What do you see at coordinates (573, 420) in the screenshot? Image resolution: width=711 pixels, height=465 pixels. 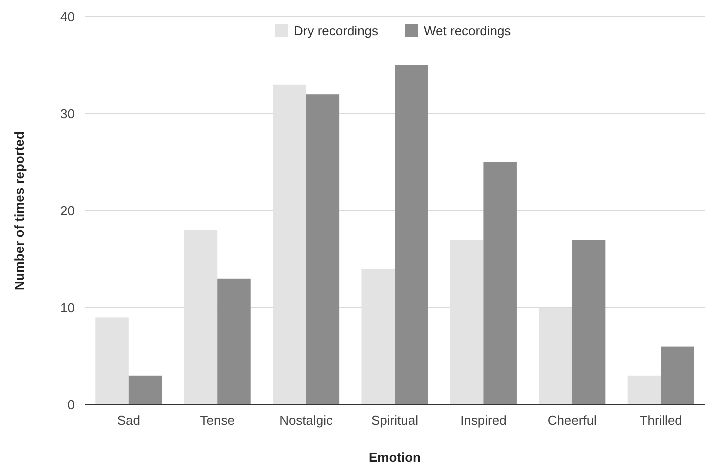 I see `x-tick-label: Cheerful` at bounding box center [573, 420].